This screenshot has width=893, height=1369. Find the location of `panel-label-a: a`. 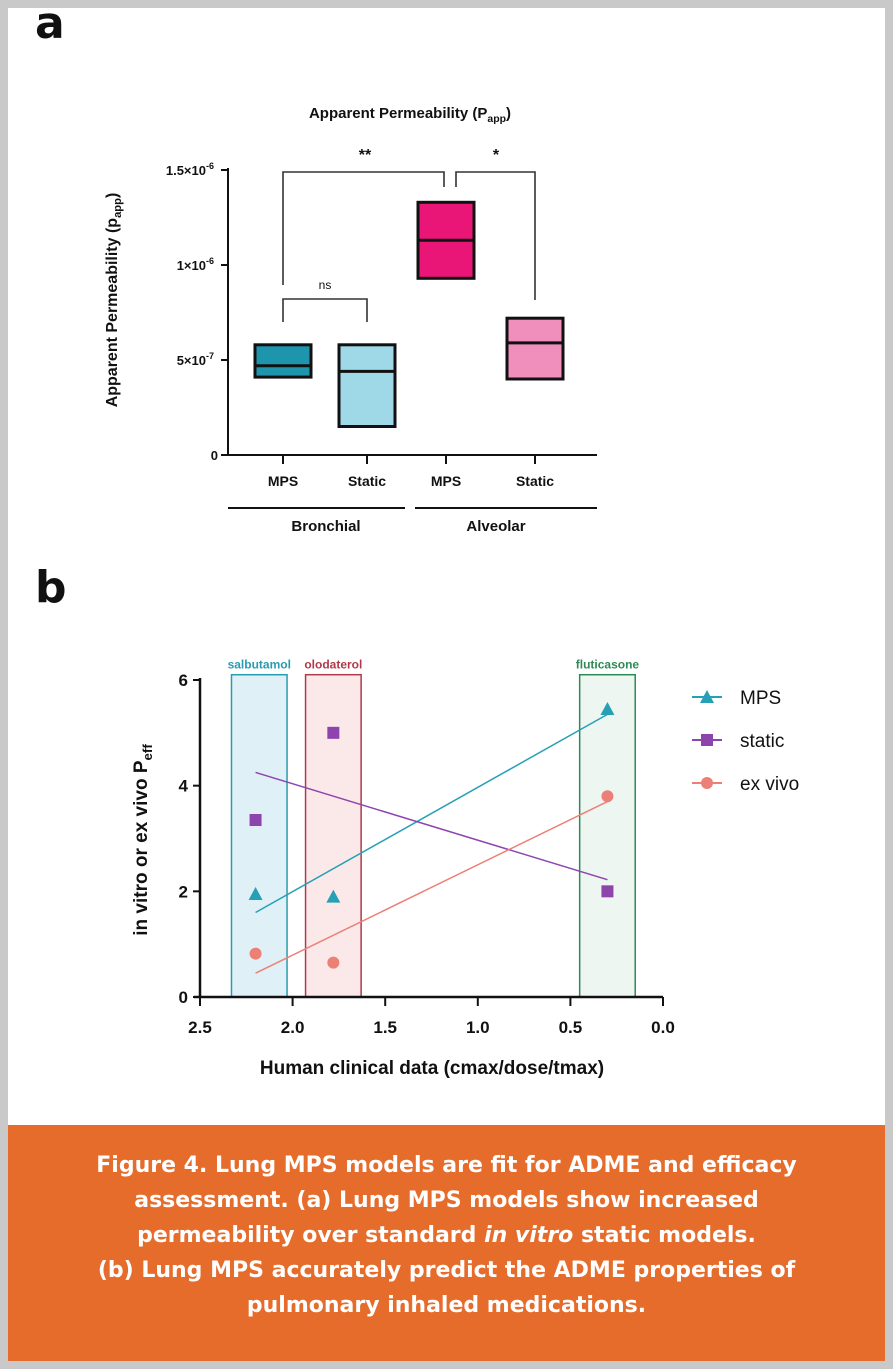

panel-label-a: a is located at coordinates (50, 24).